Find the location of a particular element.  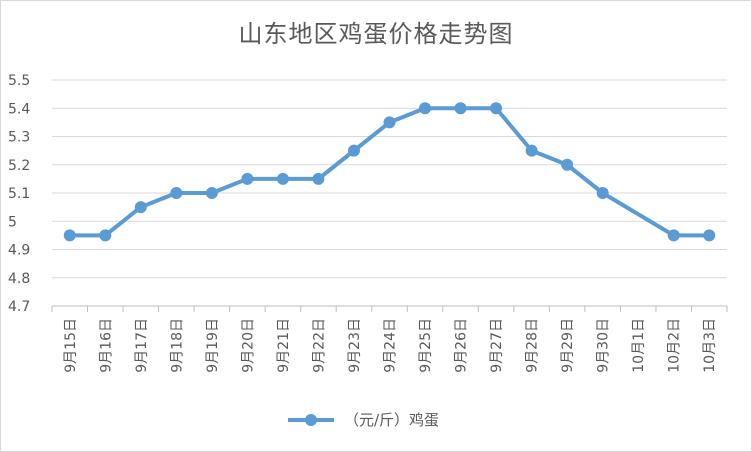

x-tick-label: 10月3日 is located at coordinates (710, 345).